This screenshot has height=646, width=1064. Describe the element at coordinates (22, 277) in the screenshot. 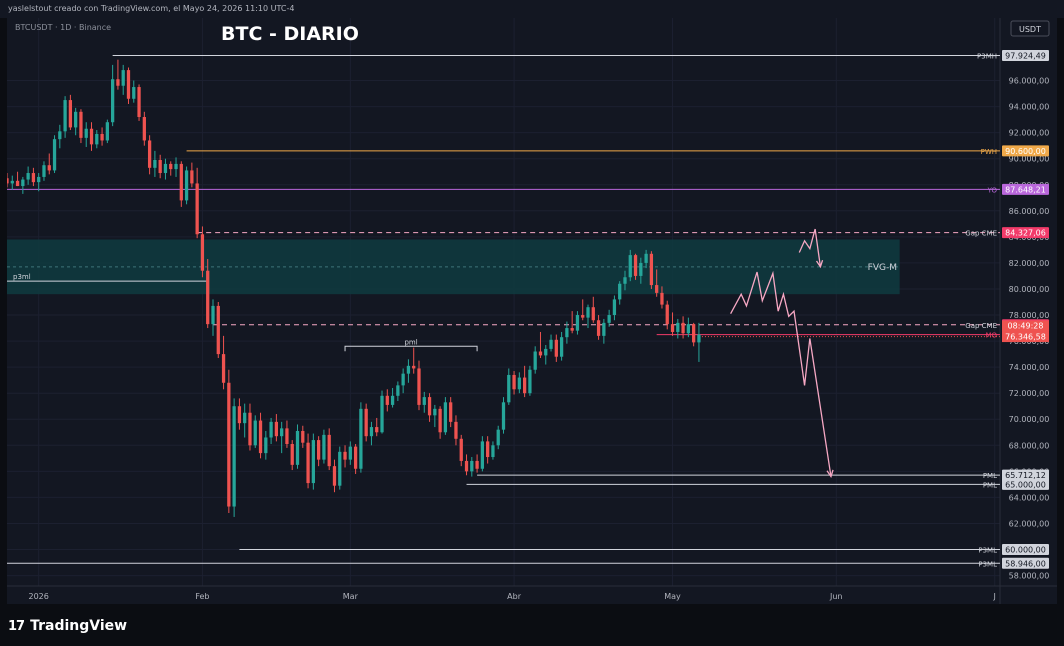

I see `p3ml-inline-label: p3ml` at that location.